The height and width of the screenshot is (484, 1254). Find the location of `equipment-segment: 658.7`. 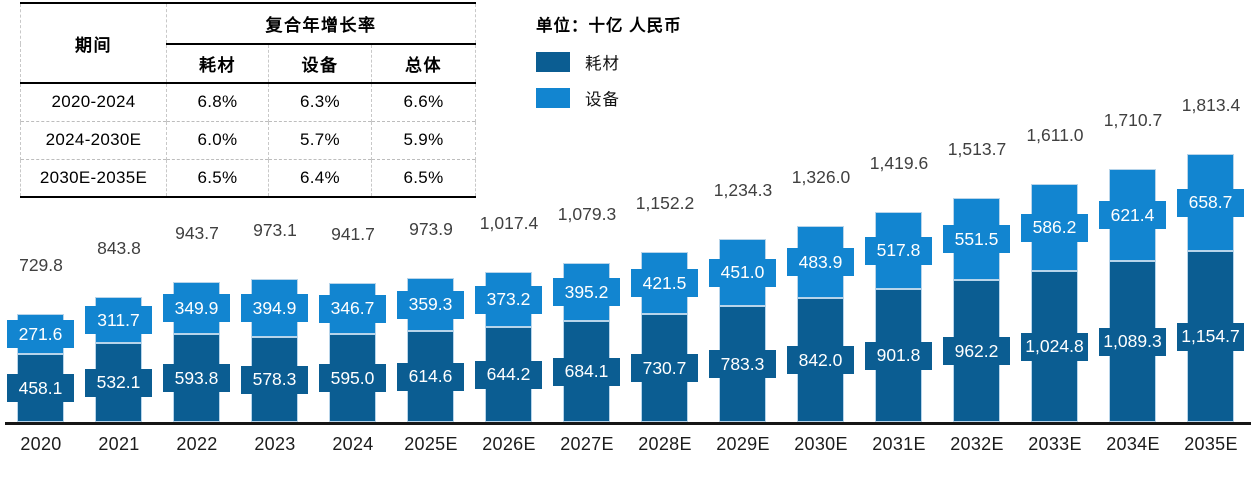

equipment-segment: 658.7 is located at coordinates (1210, 202).